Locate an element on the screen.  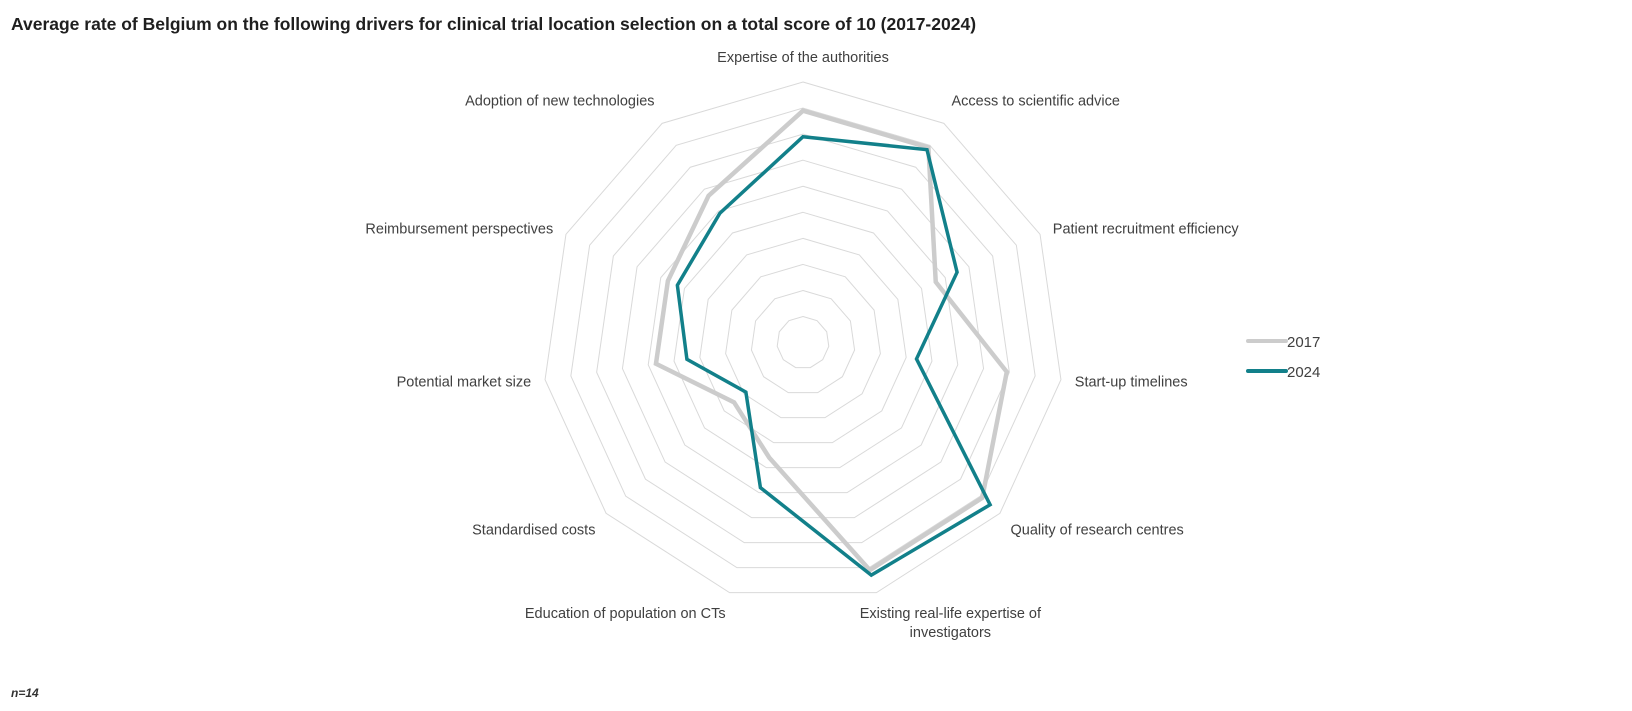
axis-label: Reimbursement perspectives is located at coordinates (459, 230).